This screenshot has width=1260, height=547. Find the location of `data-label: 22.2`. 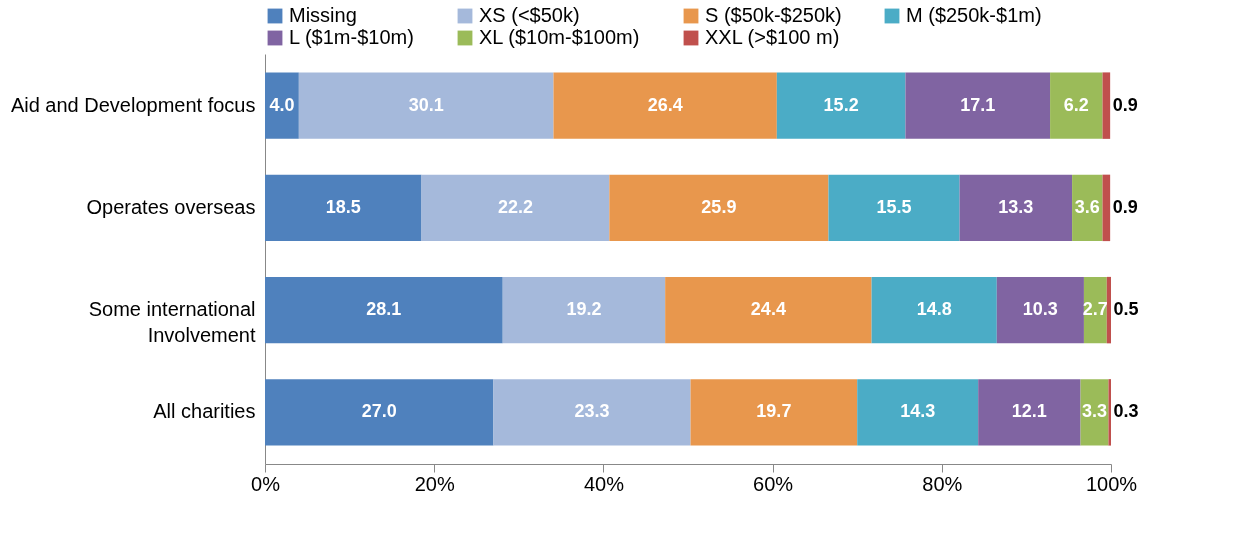

data-label: 22.2 is located at coordinates (515, 206).